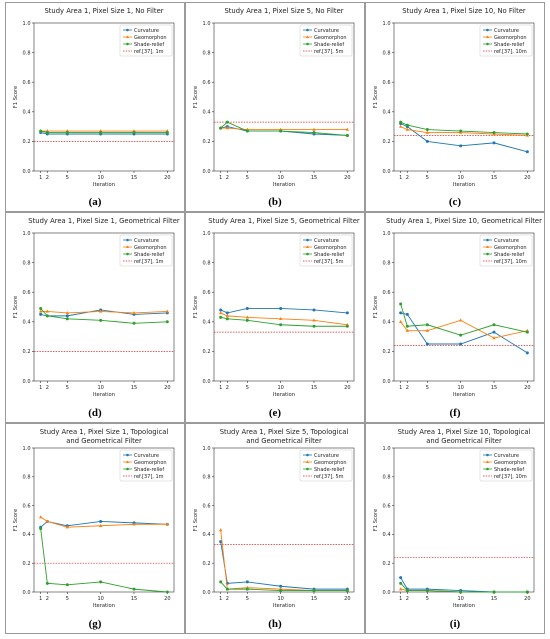 The width and height of the screenshot is (550, 639). Describe the element at coordinates (464, 432) in the screenshot. I see `chart-title: Study Area 1, Pixel Size 10, Topological` at that location.